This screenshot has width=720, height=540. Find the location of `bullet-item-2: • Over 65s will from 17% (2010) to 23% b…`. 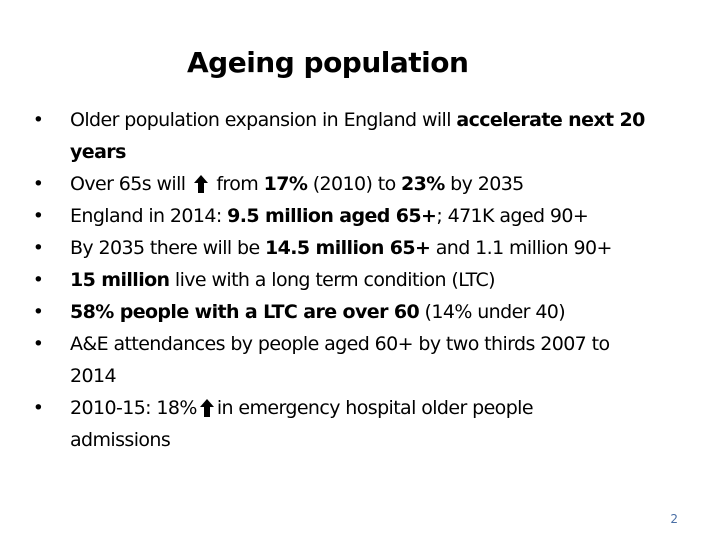

bullet-item-2: • Over 65s will from 17% (2010) to 23% b… is located at coordinates (360, 184).